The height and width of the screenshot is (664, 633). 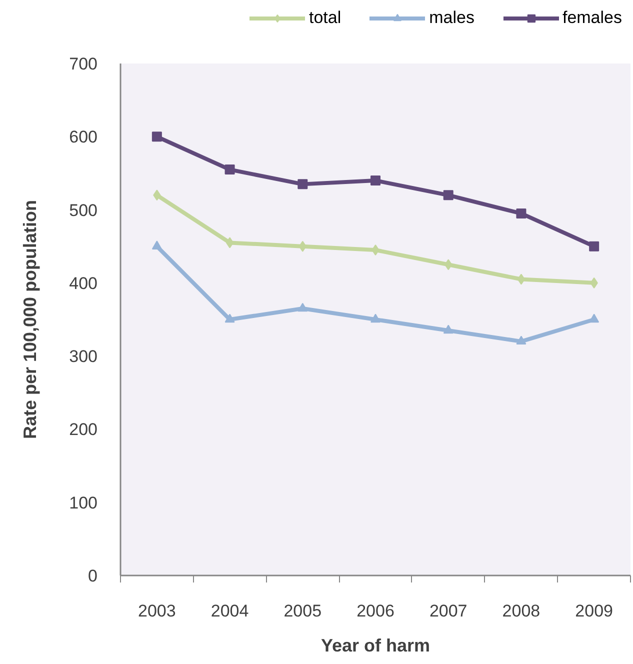 What do you see at coordinates (83, 137) in the screenshot?
I see `y-tick-label: 600` at bounding box center [83, 137].